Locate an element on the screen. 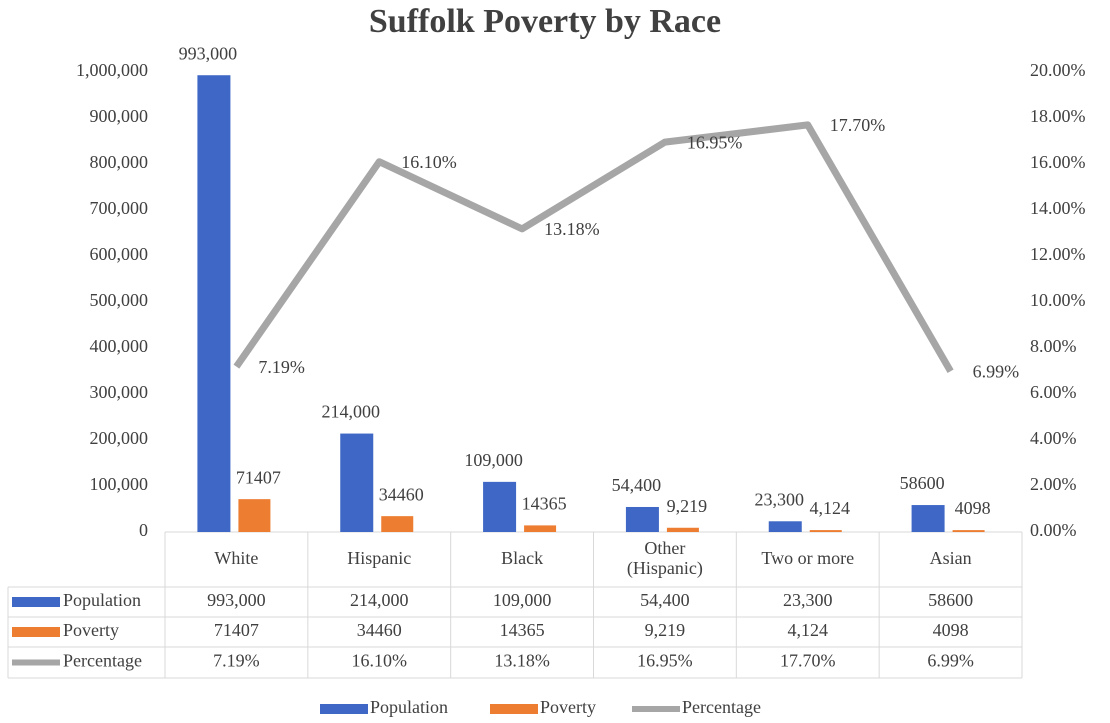 The height and width of the screenshot is (723, 1110). y-tick-label: 400,000 is located at coordinates (119, 346).